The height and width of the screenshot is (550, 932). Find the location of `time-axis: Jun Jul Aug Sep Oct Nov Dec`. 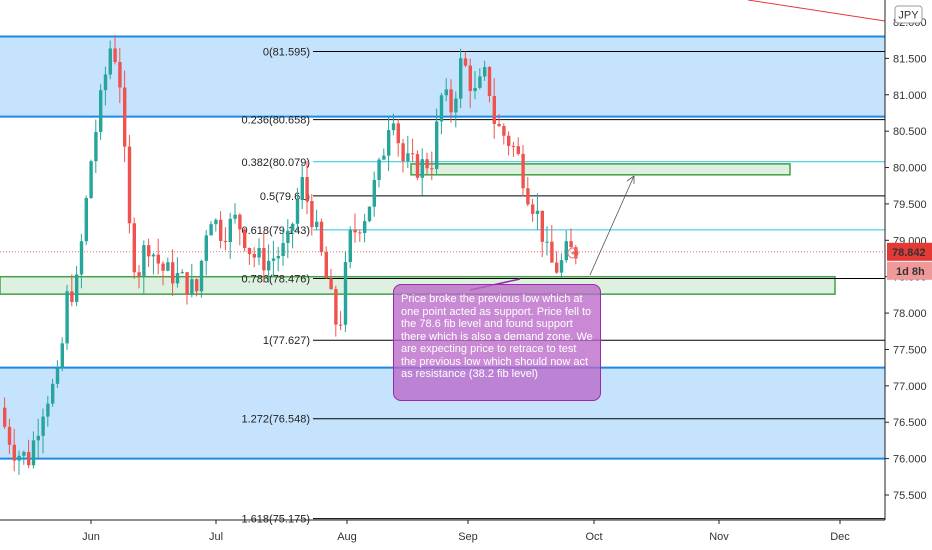

time-axis: Jun Jul Aug Sep Oct Nov Dec is located at coordinates (442, 531).